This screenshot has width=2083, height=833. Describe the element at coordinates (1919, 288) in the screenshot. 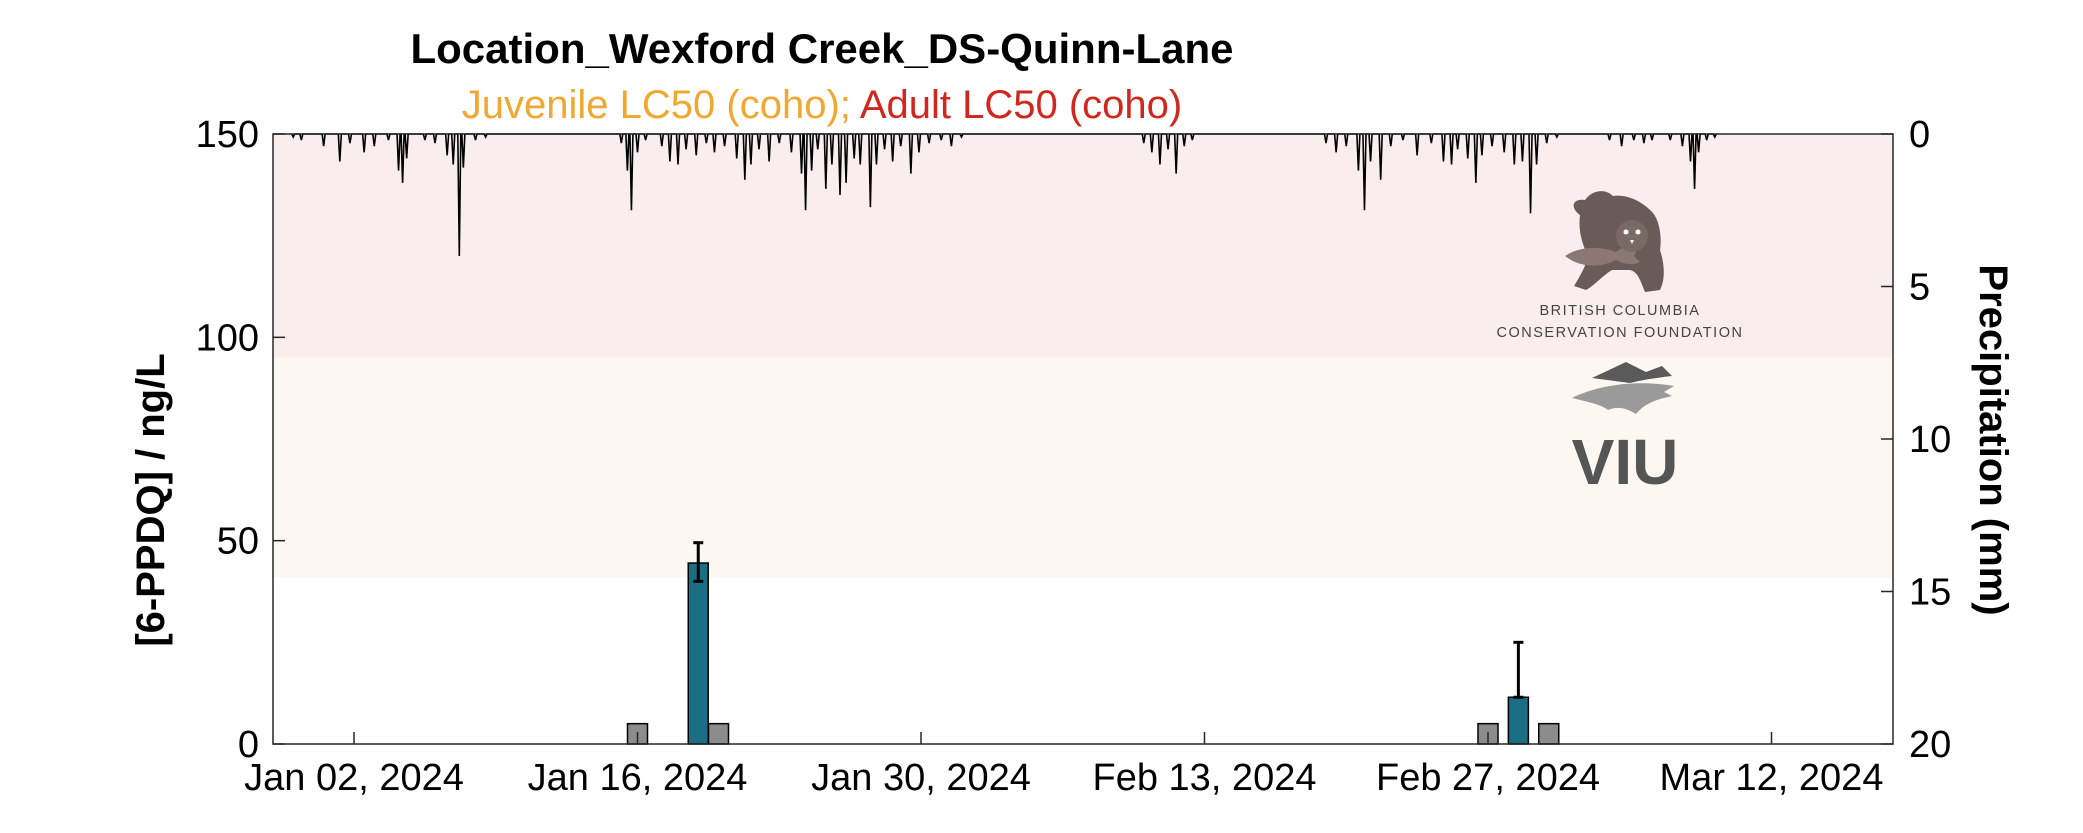

I see `y2-tick-label-1: 5` at that location.